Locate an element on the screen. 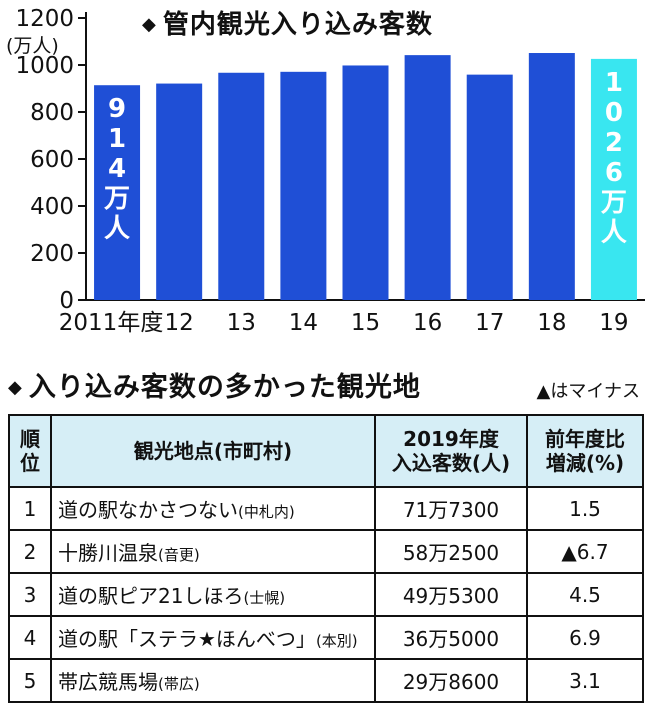 The image size is (650, 703). rank-cell: 3 is located at coordinates (30, 594).